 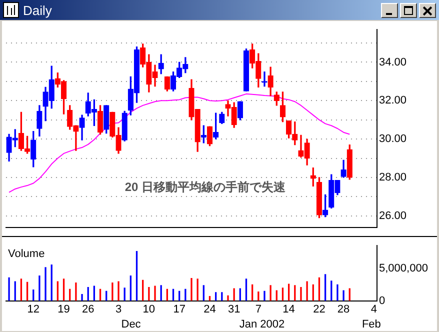 I want to click on text: Feb, so click(x=371, y=324).